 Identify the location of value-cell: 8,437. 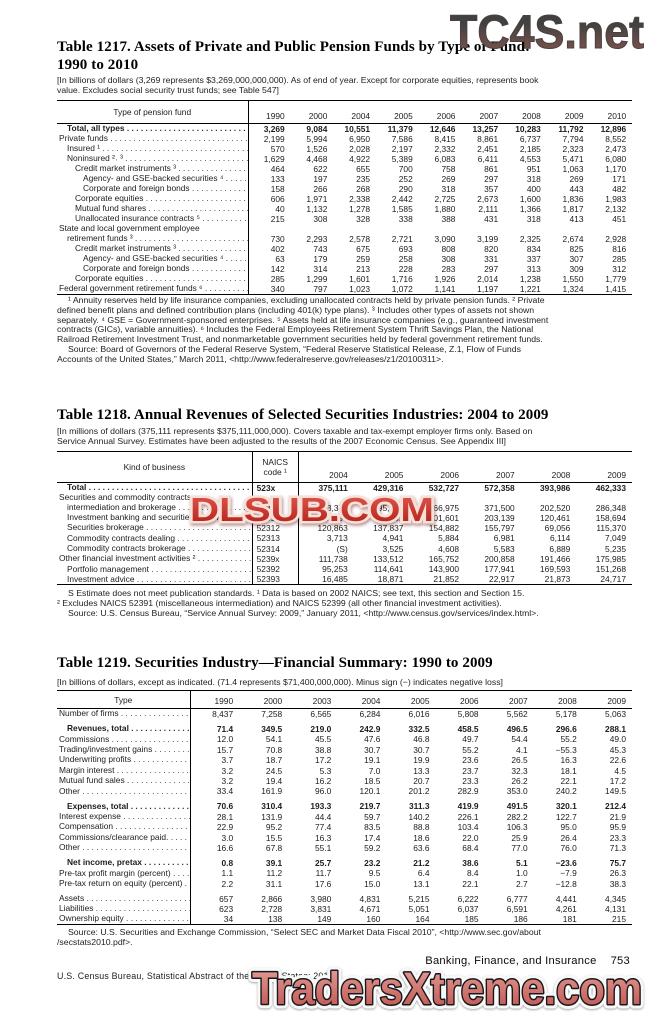
(214, 713).